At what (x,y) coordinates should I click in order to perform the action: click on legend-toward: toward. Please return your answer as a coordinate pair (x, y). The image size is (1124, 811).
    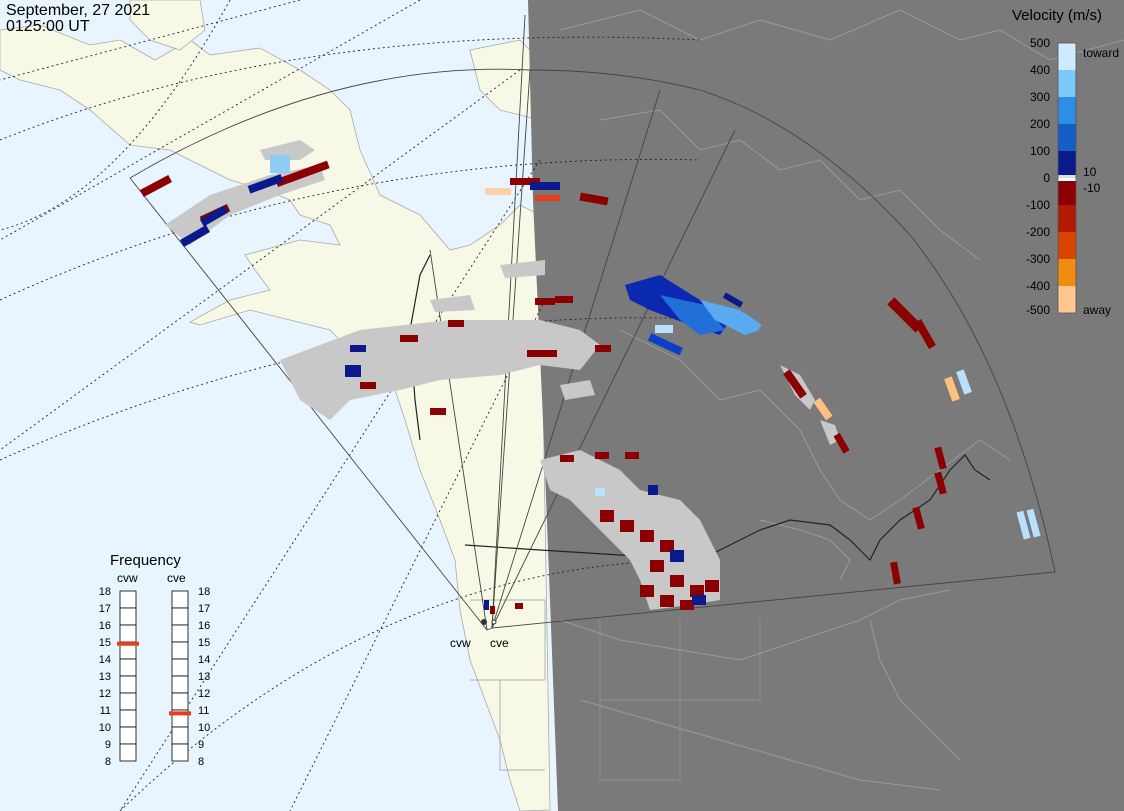
    Looking at the image, I should click on (1101, 53).